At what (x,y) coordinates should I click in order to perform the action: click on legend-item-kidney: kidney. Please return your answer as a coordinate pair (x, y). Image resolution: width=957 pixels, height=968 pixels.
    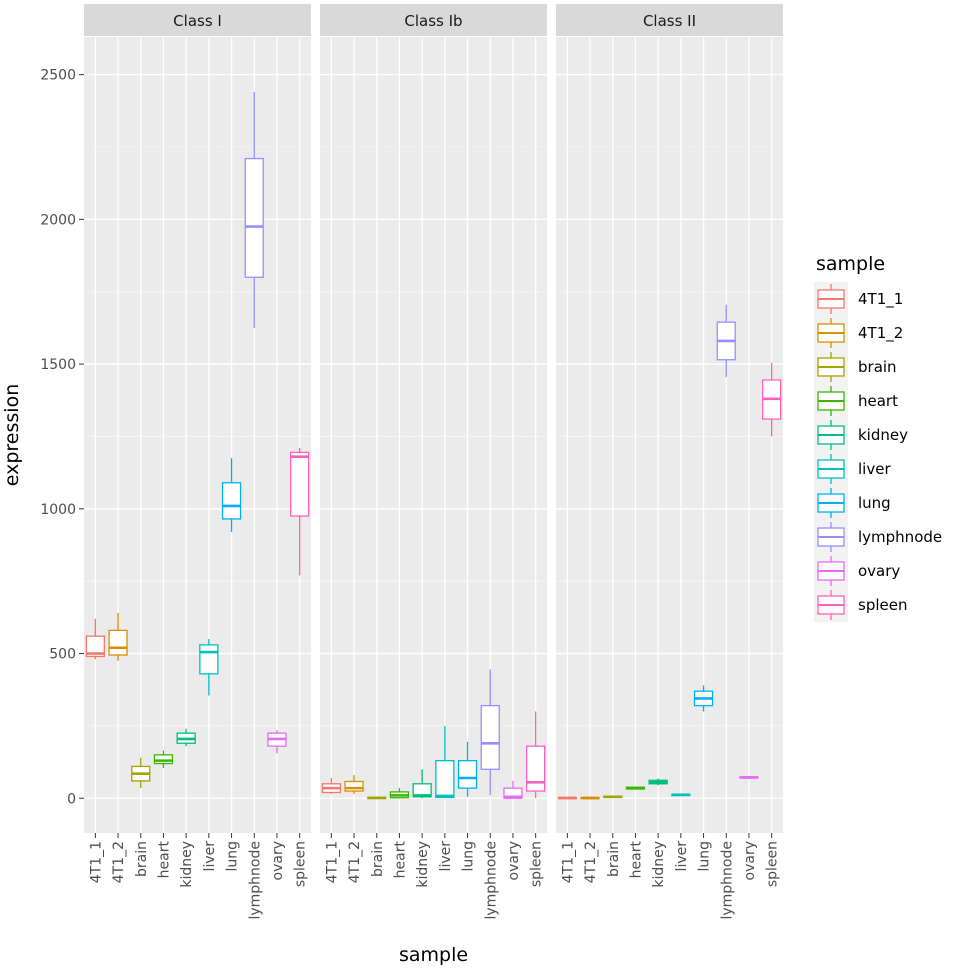
    Looking at the image, I should click on (861, 435).